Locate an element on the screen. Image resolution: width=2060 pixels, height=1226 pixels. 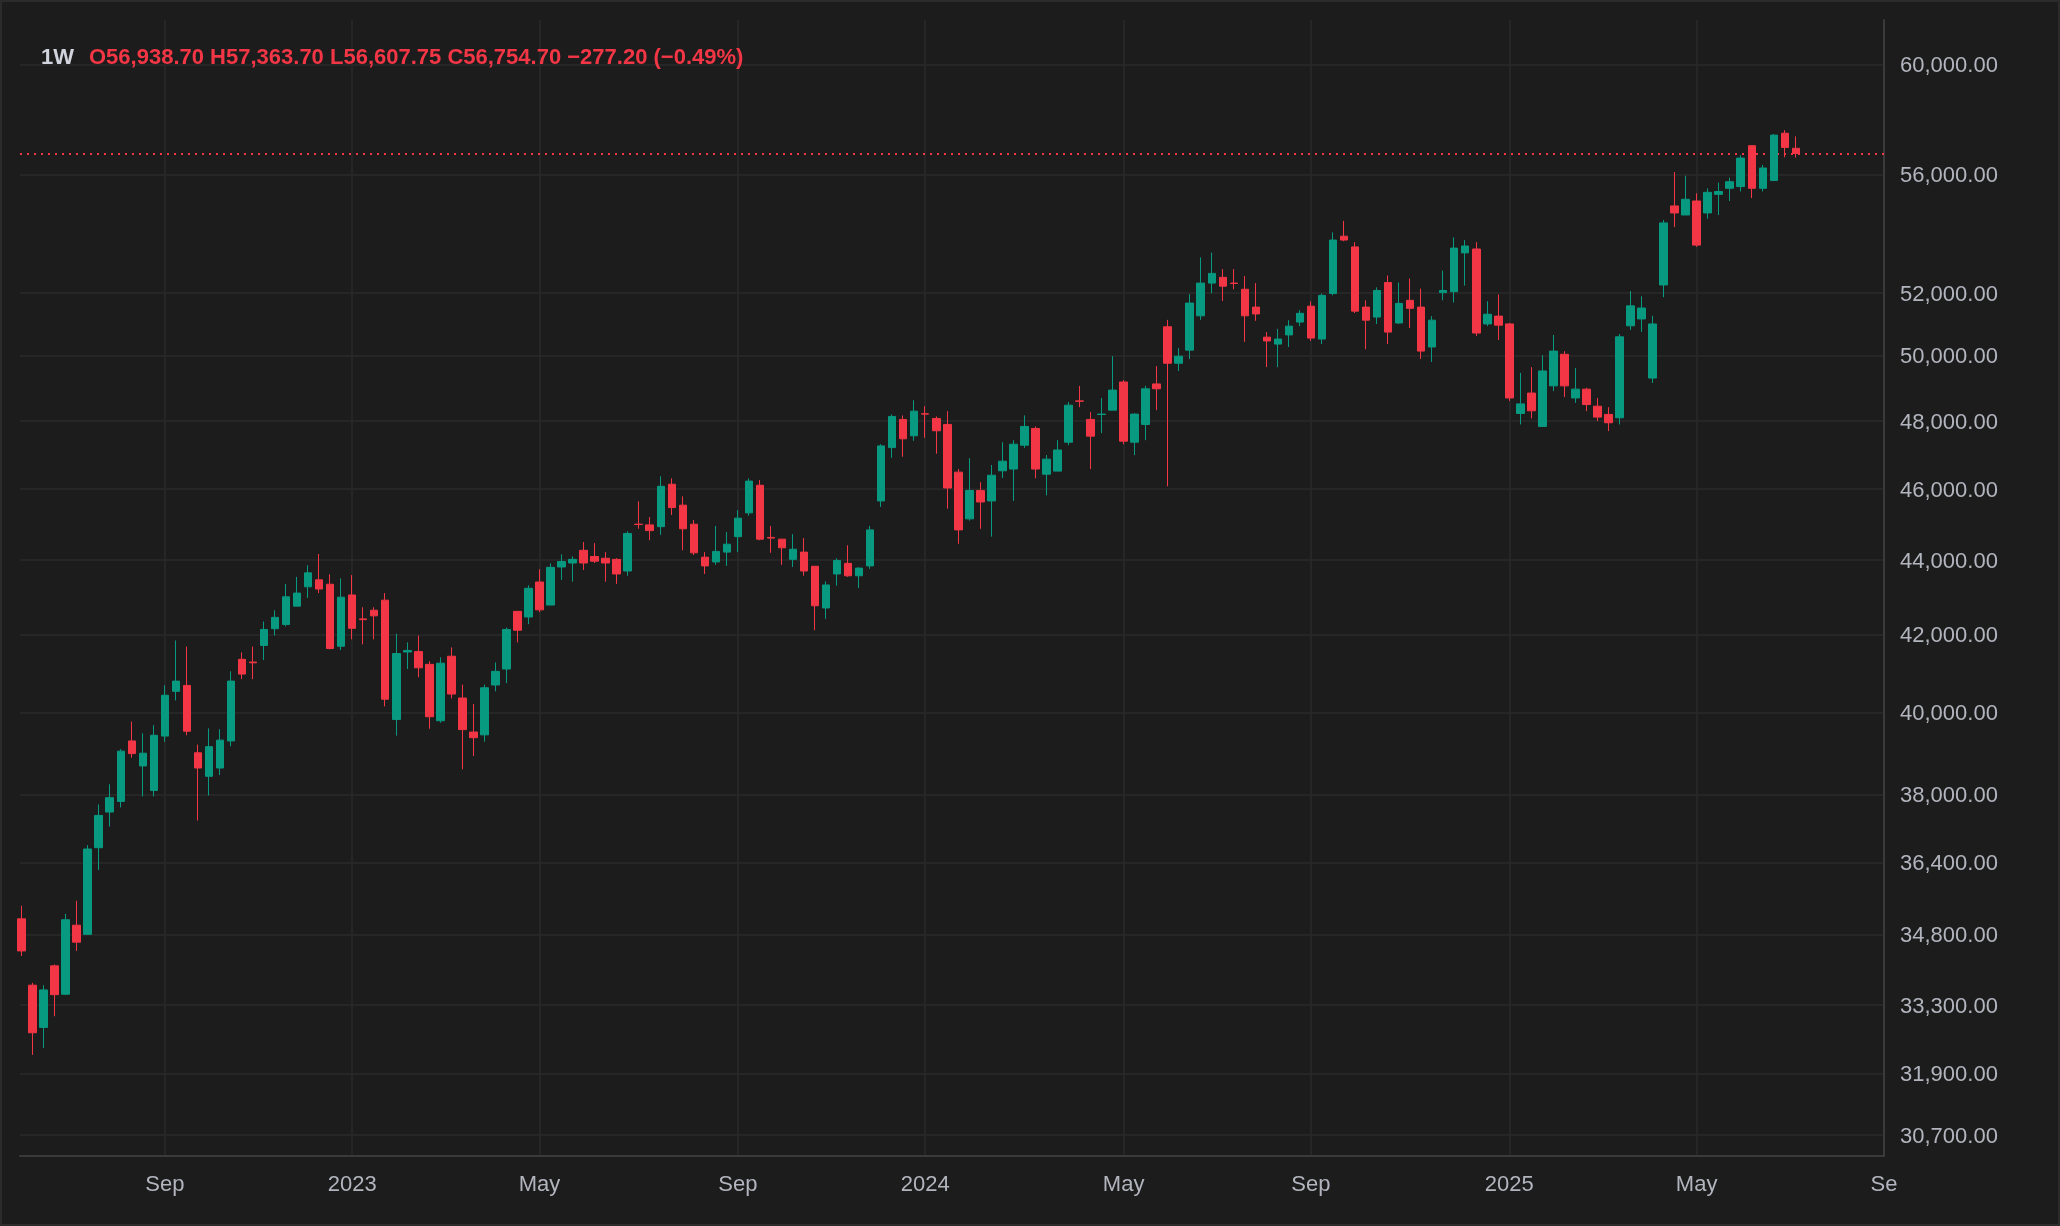
y-tick-label: 48,000.00 is located at coordinates (1949, 421).